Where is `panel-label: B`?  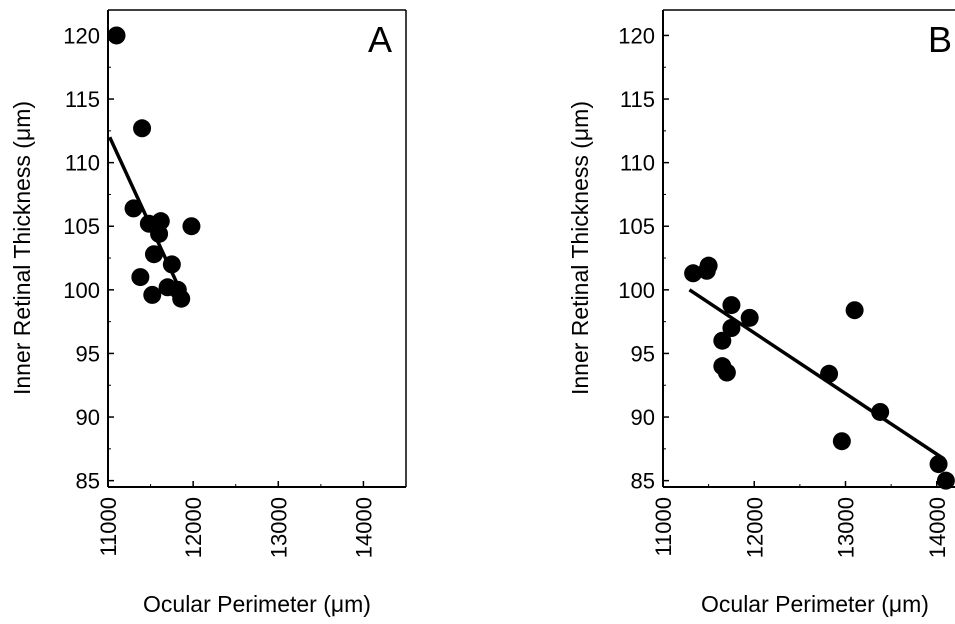 panel-label: B is located at coordinates (940, 39).